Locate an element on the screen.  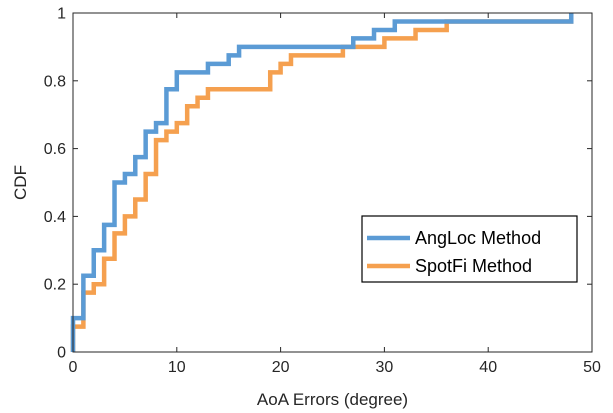
y-axis-title: CDF is located at coordinates (20, 182).